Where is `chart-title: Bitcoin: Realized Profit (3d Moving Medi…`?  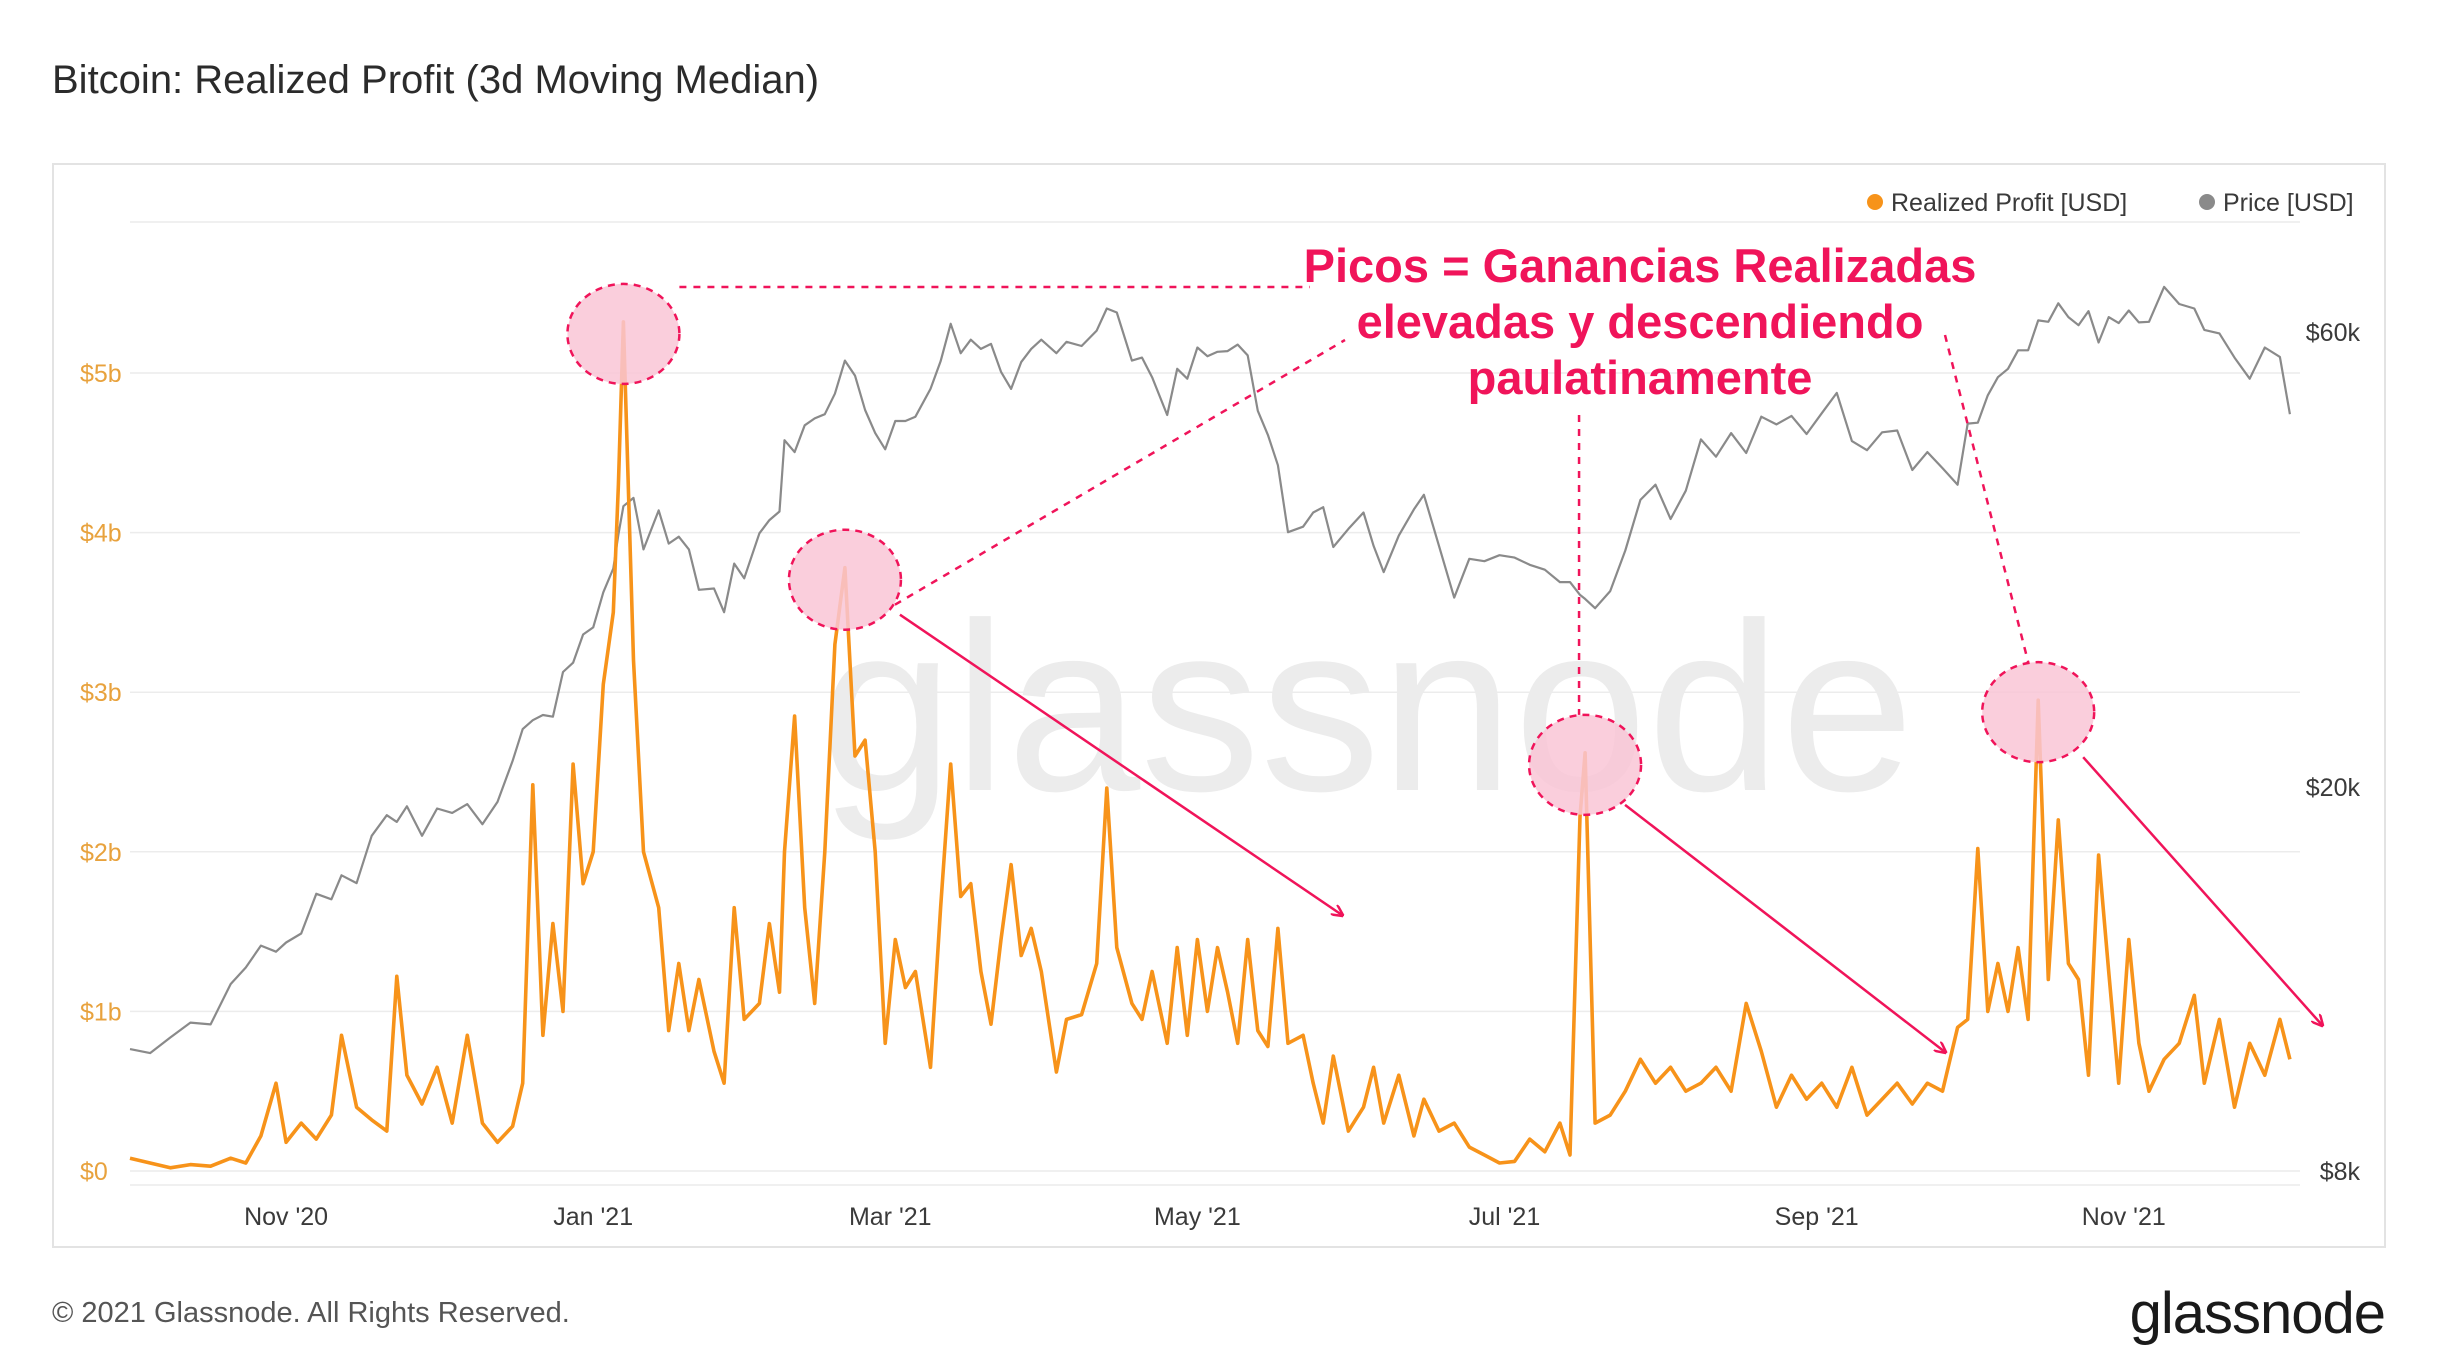
chart-title: Bitcoin: Realized Profit (3d Moving Medi… is located at coordinates (436, 80).